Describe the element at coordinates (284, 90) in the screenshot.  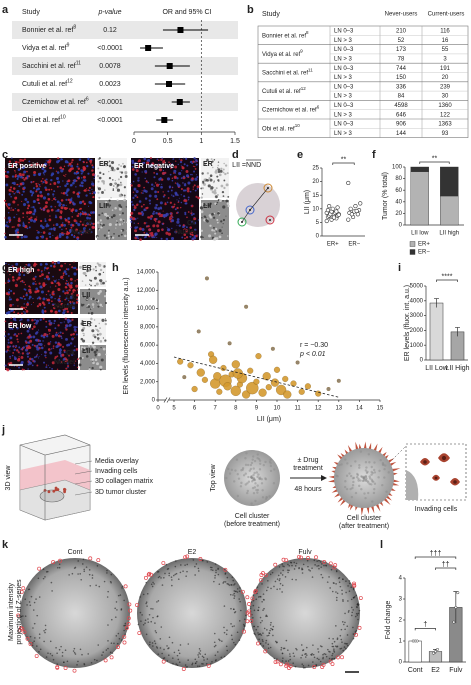
I see `table-study: Cutuli et al. ref12` at that location.